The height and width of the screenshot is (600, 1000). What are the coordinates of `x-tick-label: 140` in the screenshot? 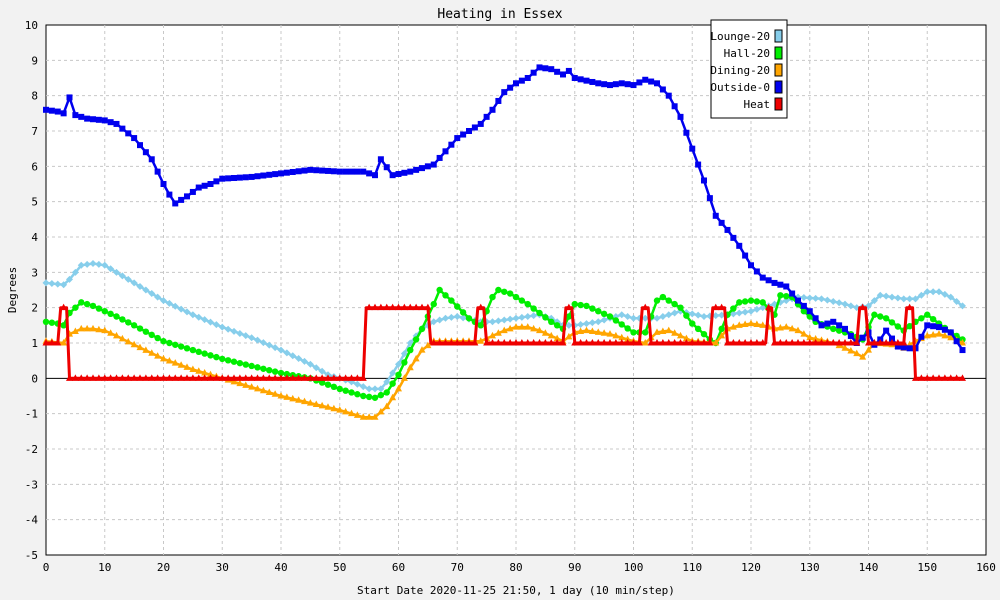 It's located at (869, 567).